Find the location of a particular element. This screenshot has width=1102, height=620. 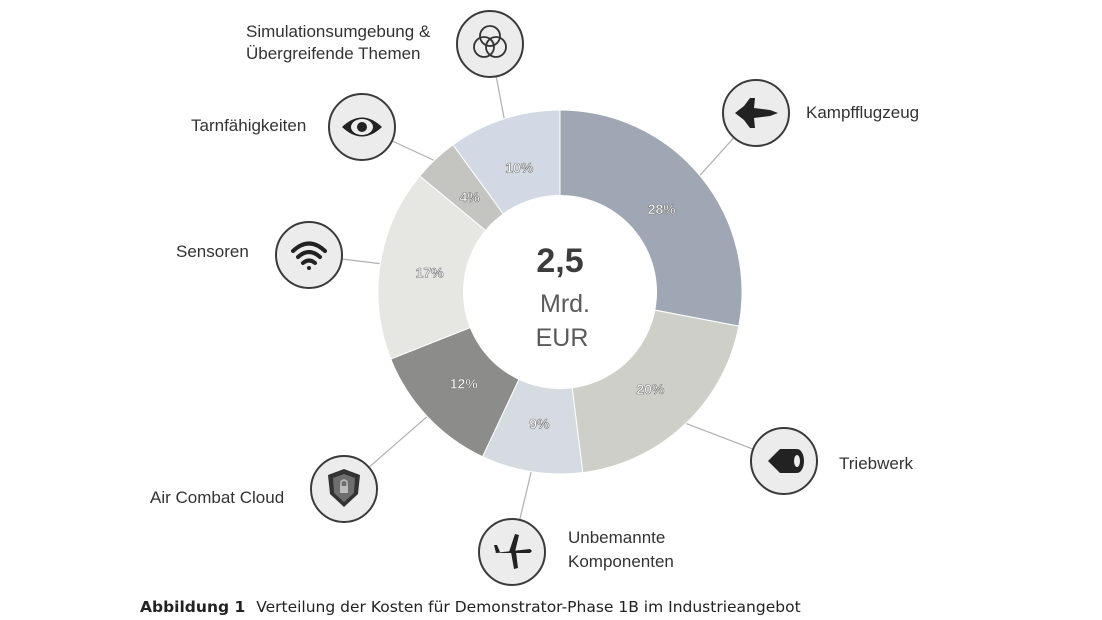

label-unbemannte-line2: Komponenten is located at coordinates (621, 561).